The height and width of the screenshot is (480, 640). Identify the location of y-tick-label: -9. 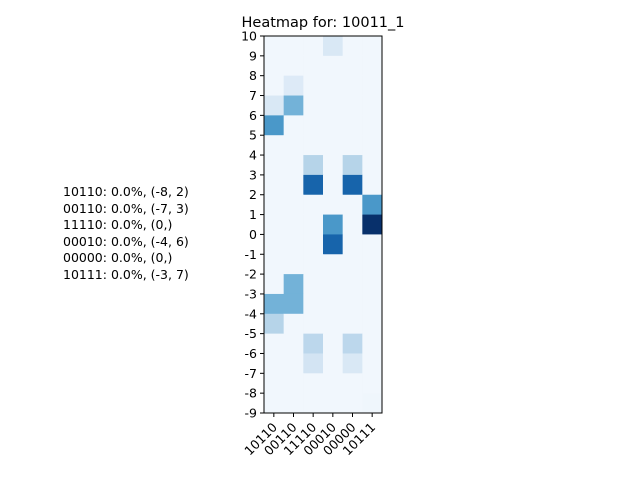
(251, 413).